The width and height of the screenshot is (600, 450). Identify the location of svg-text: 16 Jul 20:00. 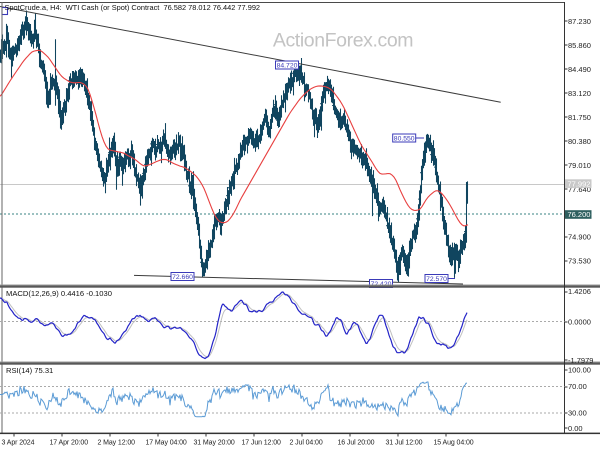
(356, 443).